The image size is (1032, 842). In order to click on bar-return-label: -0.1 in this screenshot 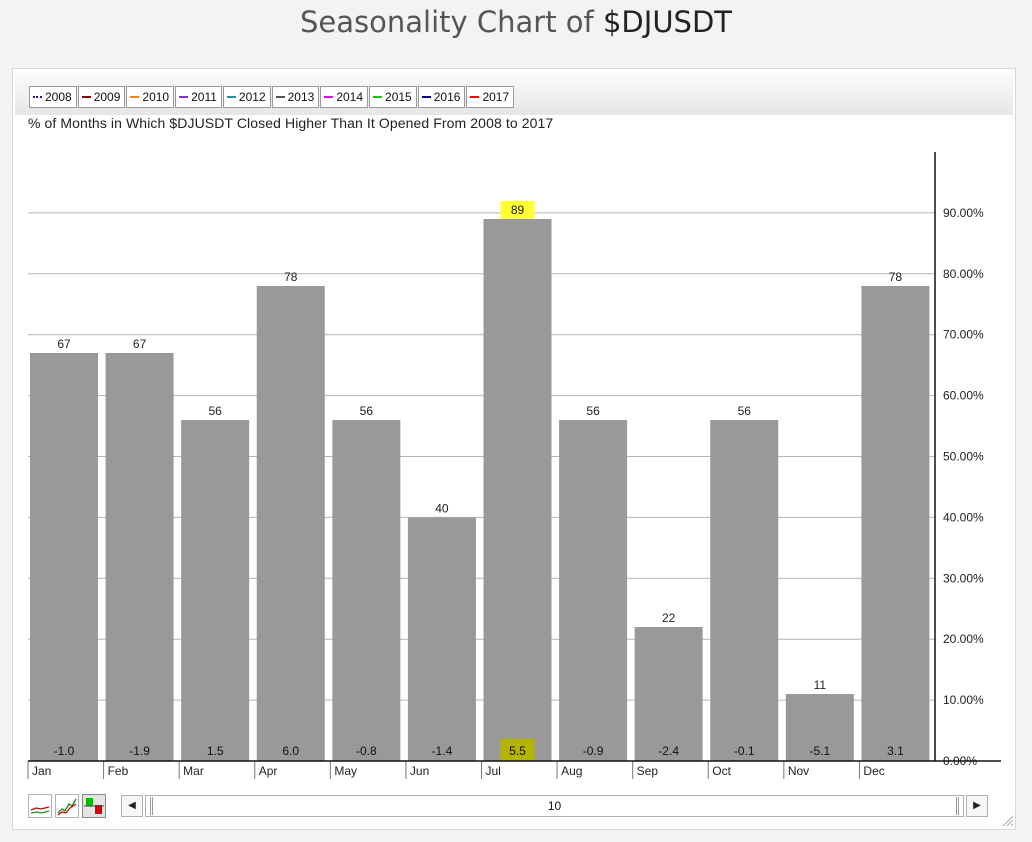, I will do `click(744, 751)`.